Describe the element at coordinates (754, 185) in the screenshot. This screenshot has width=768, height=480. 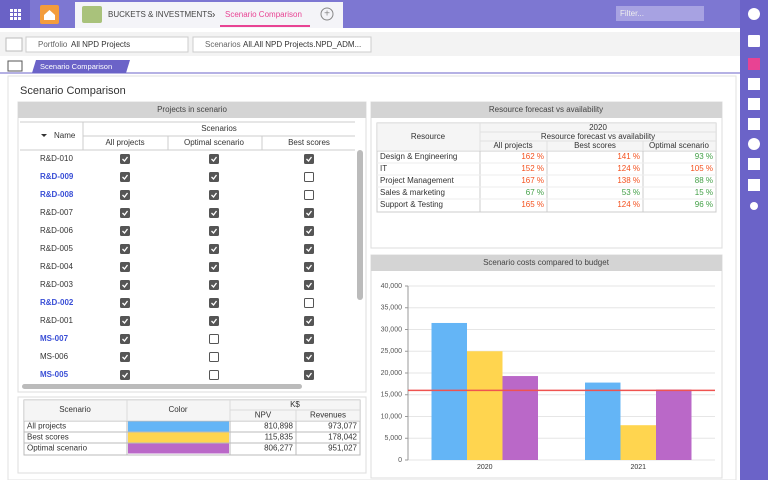
I see `ppt-icon` at that location.